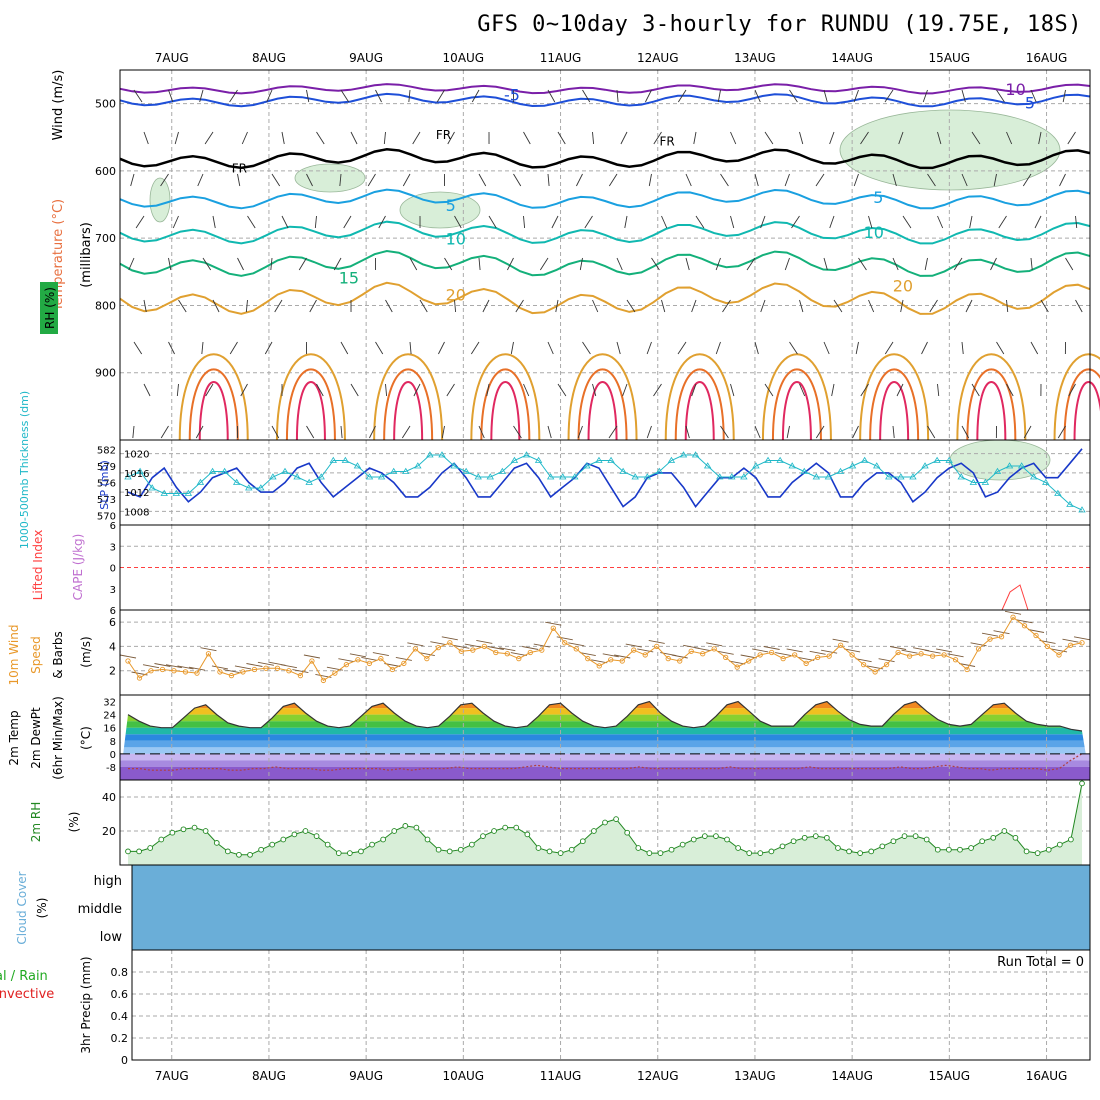  What do you see at coordinates (58, 105) in the screenshot?
I see `wind-axis-label: Wind (m/s)` at bounding box center [58, 105].